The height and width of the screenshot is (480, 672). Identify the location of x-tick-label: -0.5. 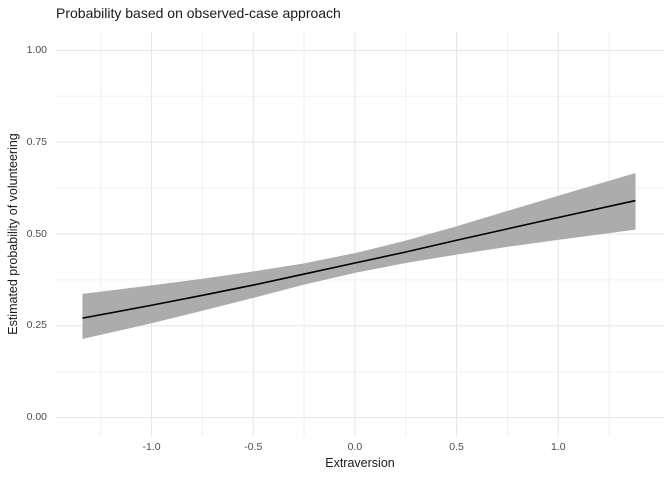
(253, 447).